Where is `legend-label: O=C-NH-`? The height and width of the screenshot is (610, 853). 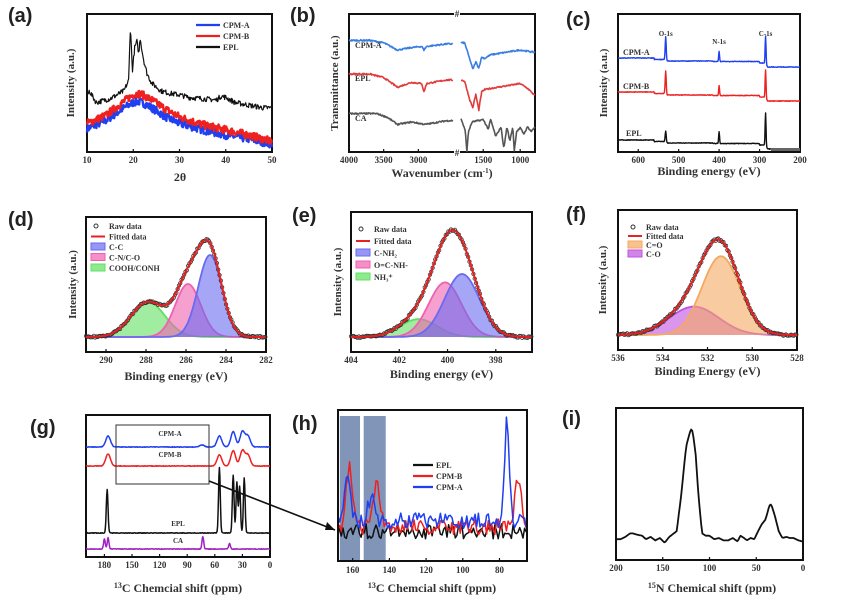
legend-label: O=C-NH- is located at coordinates (391, 265).